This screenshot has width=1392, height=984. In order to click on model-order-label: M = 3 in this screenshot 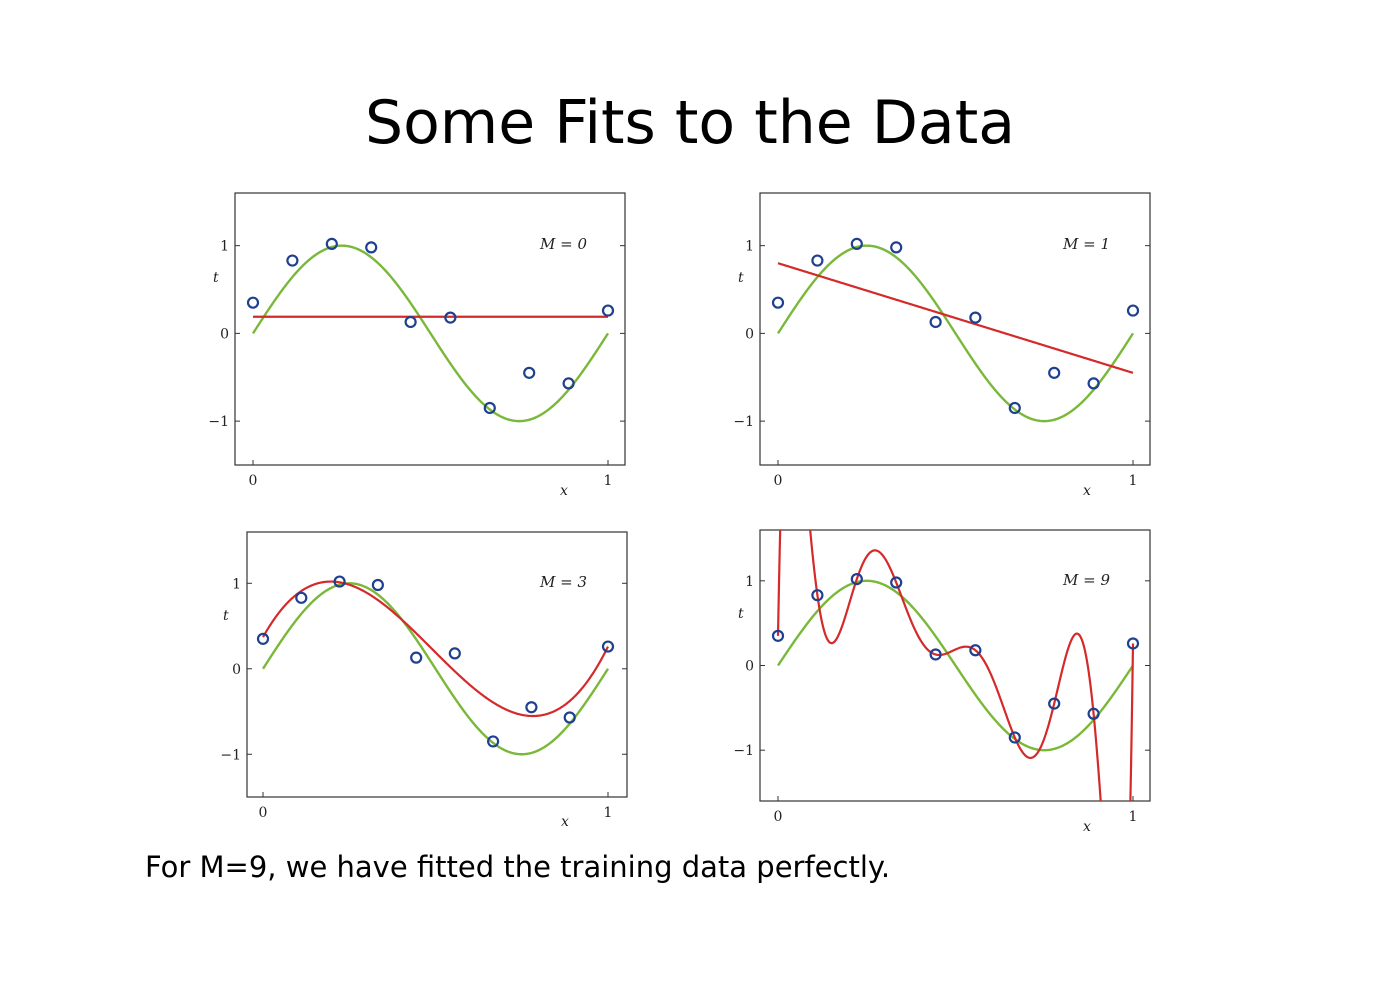, I will do `click(563, 582)`.